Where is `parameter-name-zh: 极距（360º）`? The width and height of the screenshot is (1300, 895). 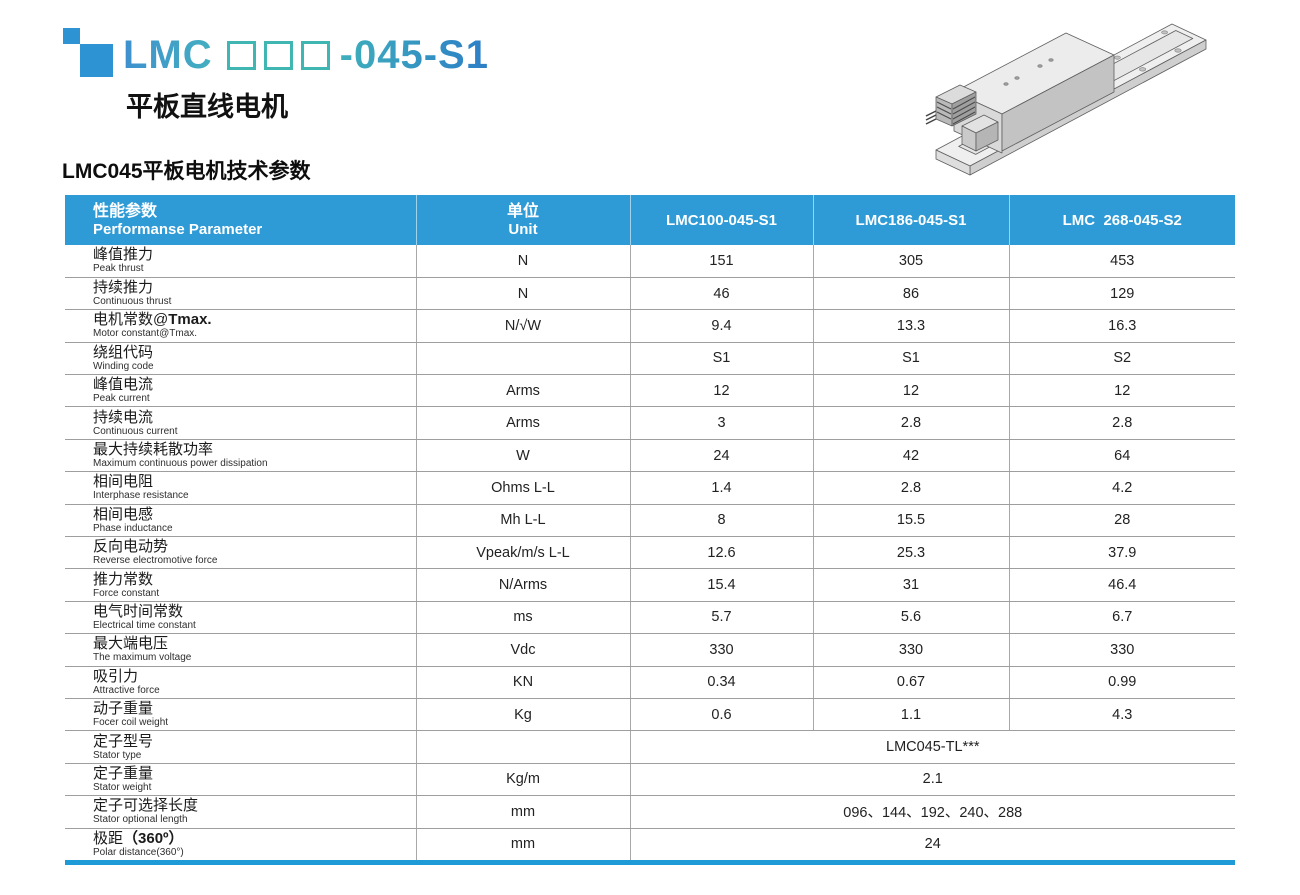
parameter-name-zh: 极距（360º） is located at coordinates (138, 838).